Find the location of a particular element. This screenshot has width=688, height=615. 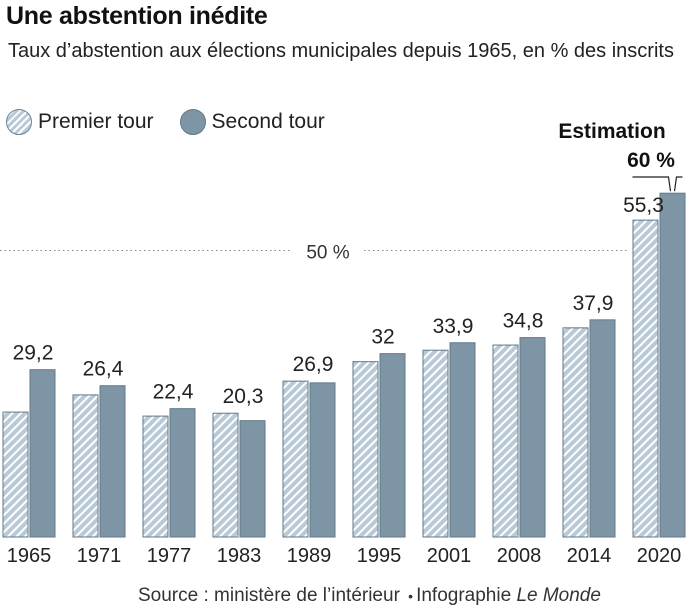

data-label-1977: 22,4 is located at coordinates (173, 392).